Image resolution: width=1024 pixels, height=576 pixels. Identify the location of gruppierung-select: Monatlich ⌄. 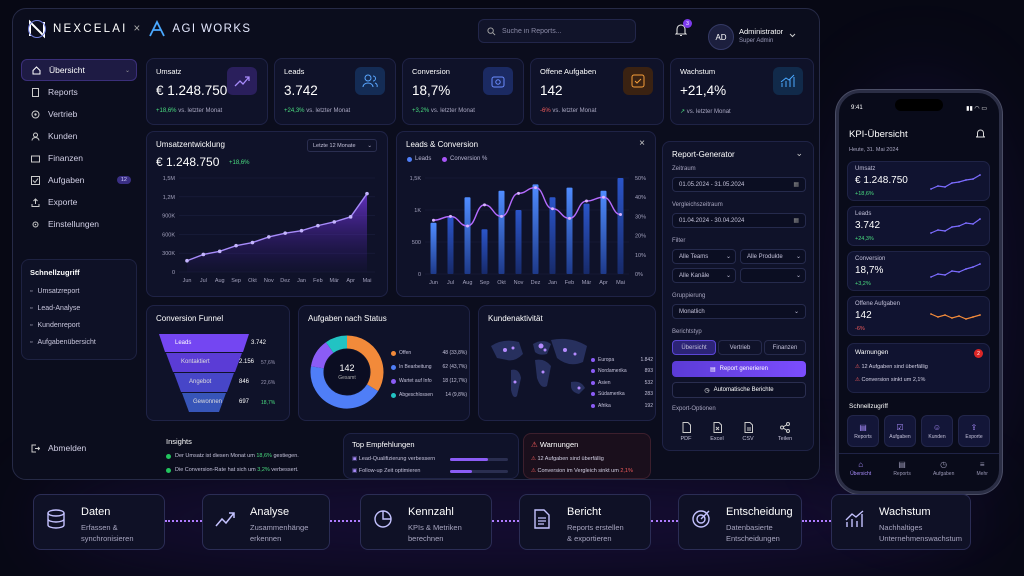
(739, 311).